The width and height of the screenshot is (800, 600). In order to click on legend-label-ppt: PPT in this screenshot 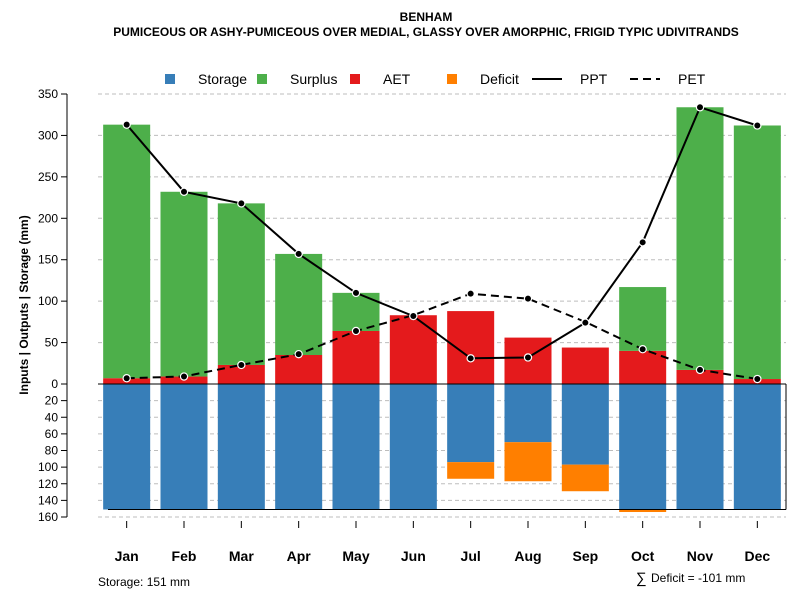, I will do `click(594, 79)`.